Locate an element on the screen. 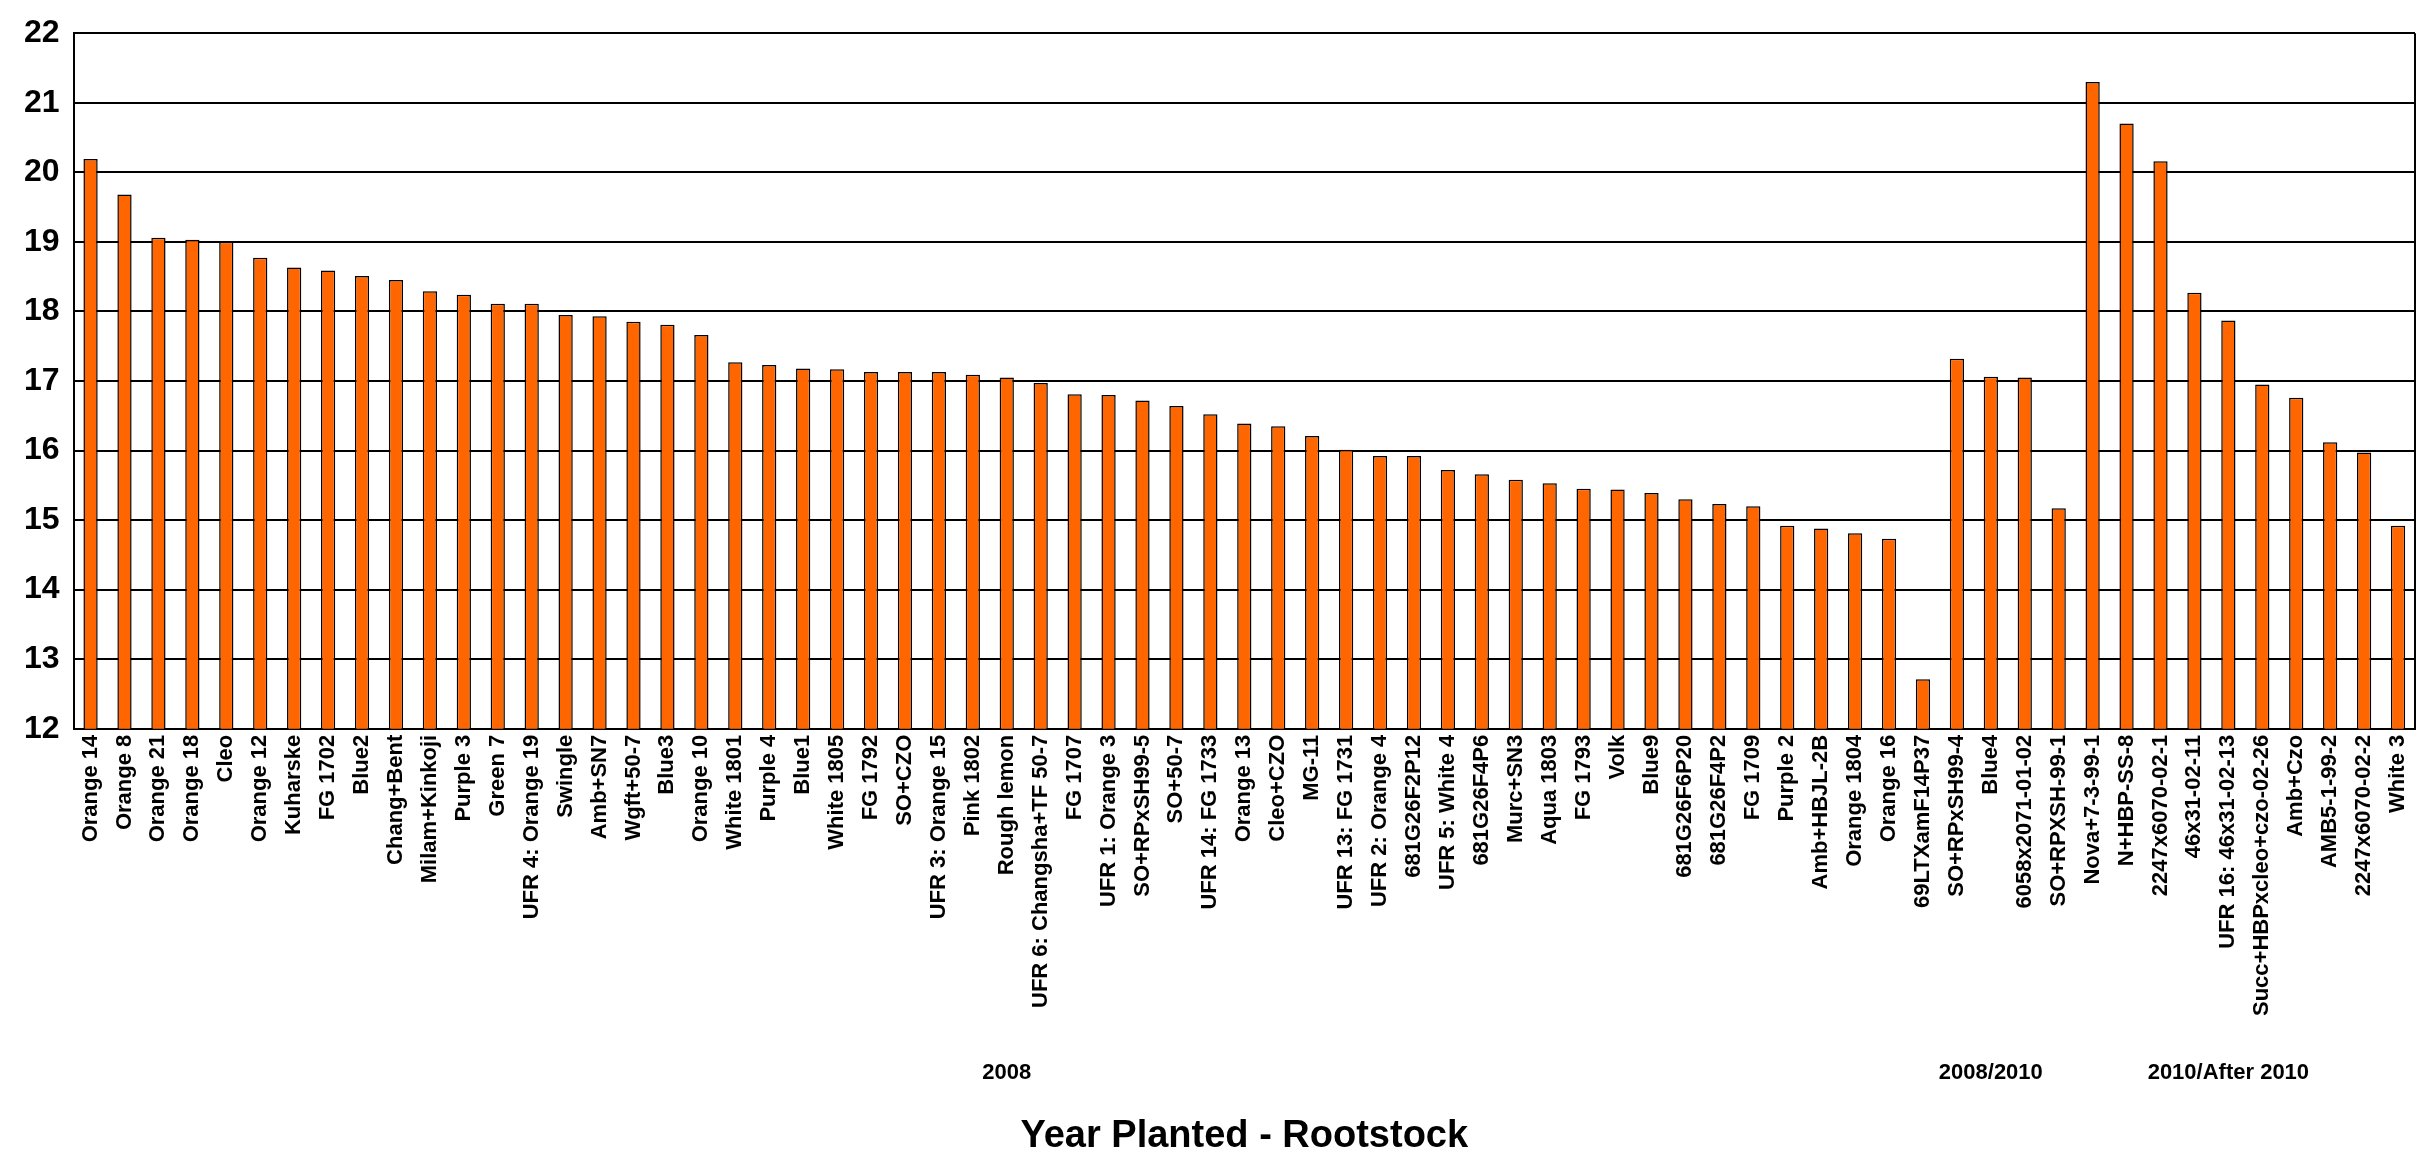 The width and height of the screenshot is (2433, 1162). x-tick-label: Orange 18 is located at coordinates (191, 788).